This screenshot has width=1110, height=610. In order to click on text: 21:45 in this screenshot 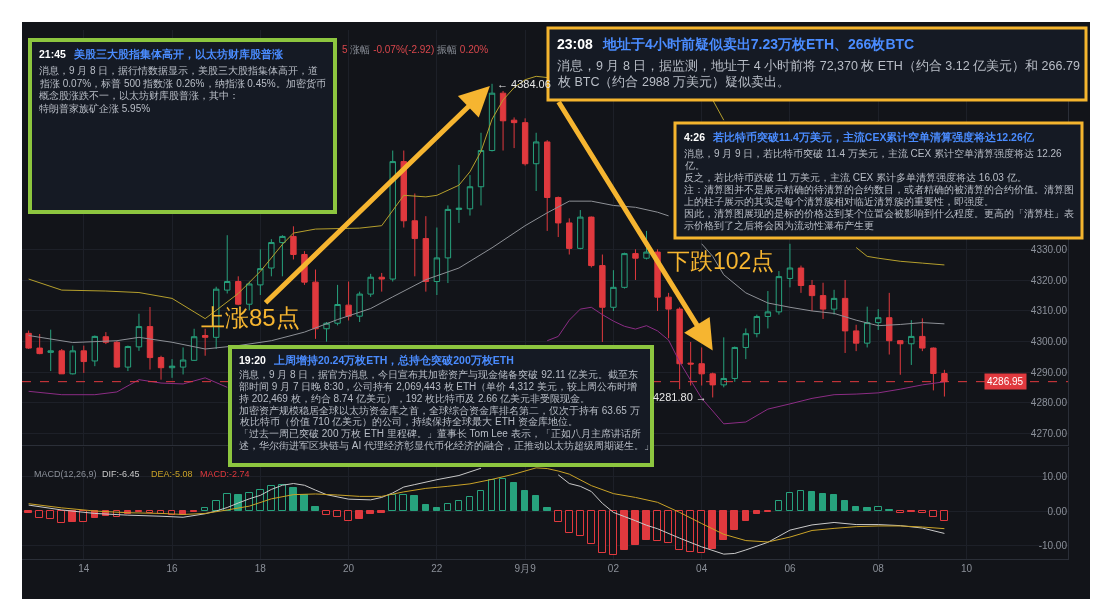, I will do `click(53, 54)`.